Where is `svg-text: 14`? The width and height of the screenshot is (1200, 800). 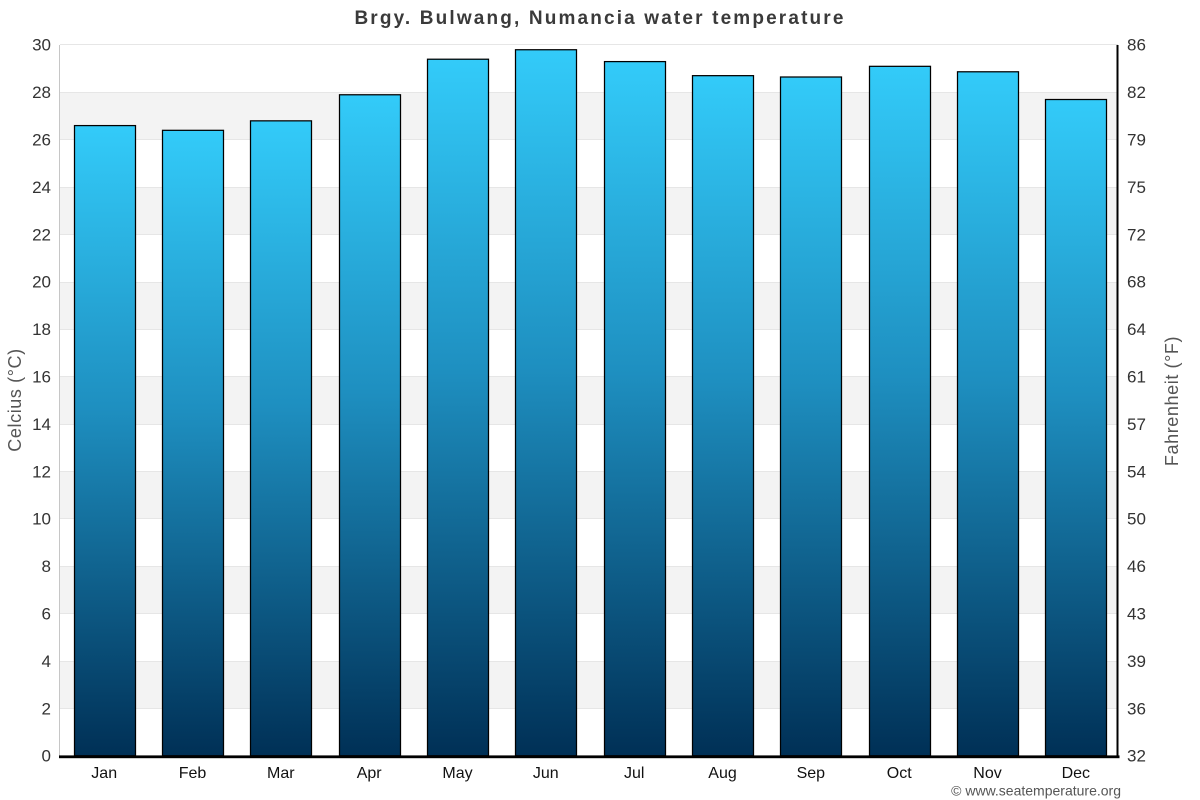 svg-text: 14 is located at coordinates (41, 424).